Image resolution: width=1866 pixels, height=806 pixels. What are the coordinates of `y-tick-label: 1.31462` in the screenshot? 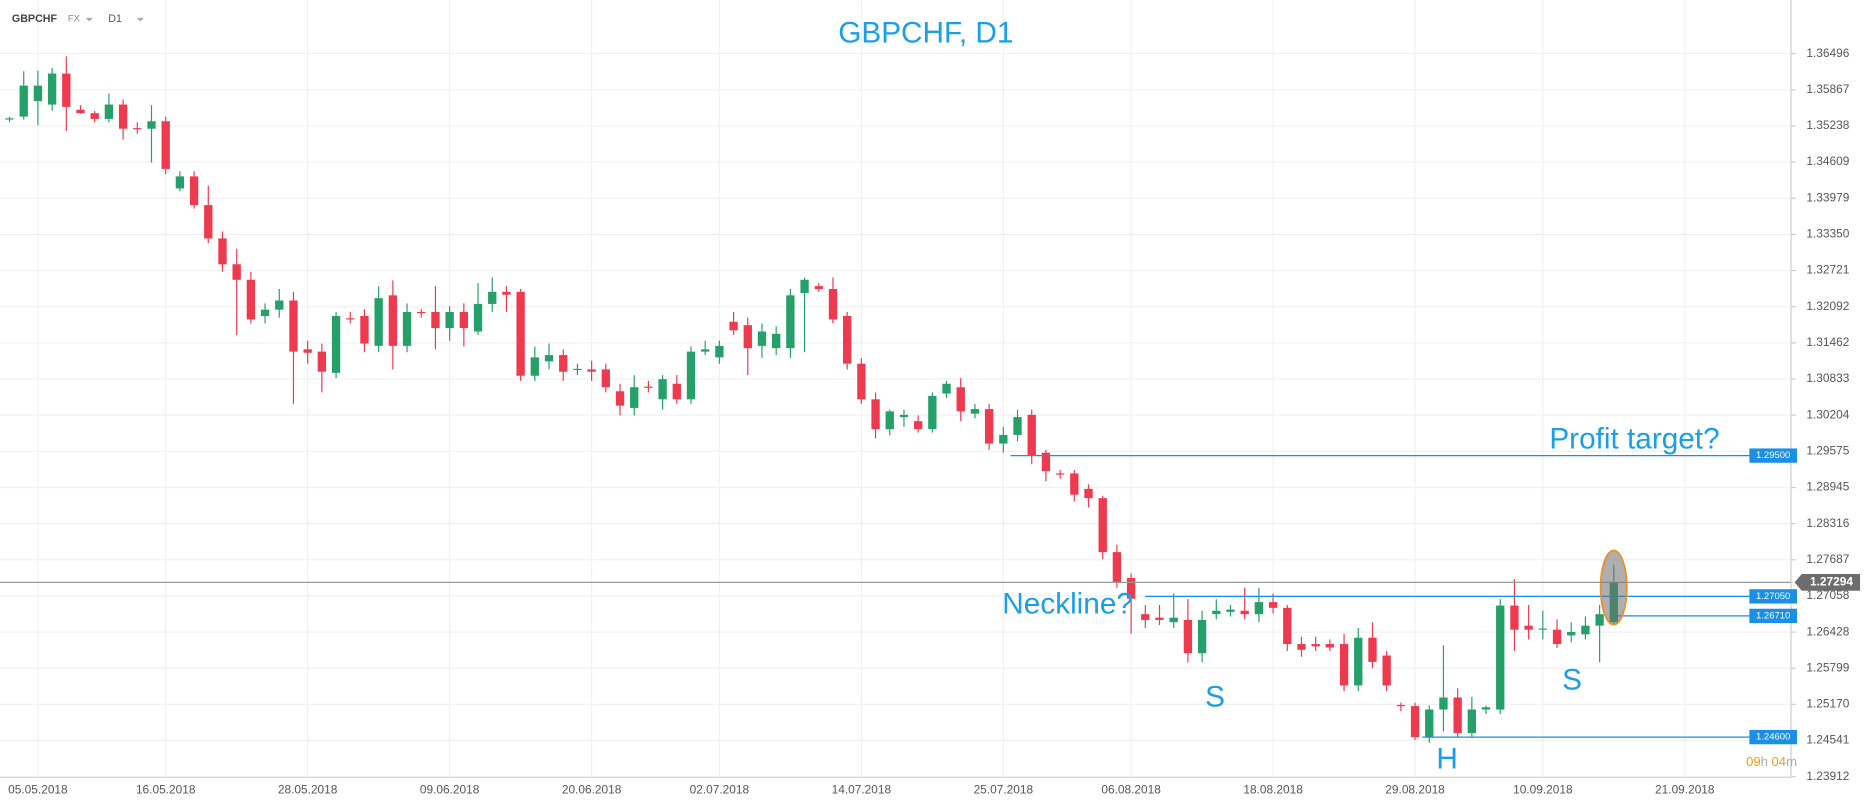 It's located at (1827, 342).